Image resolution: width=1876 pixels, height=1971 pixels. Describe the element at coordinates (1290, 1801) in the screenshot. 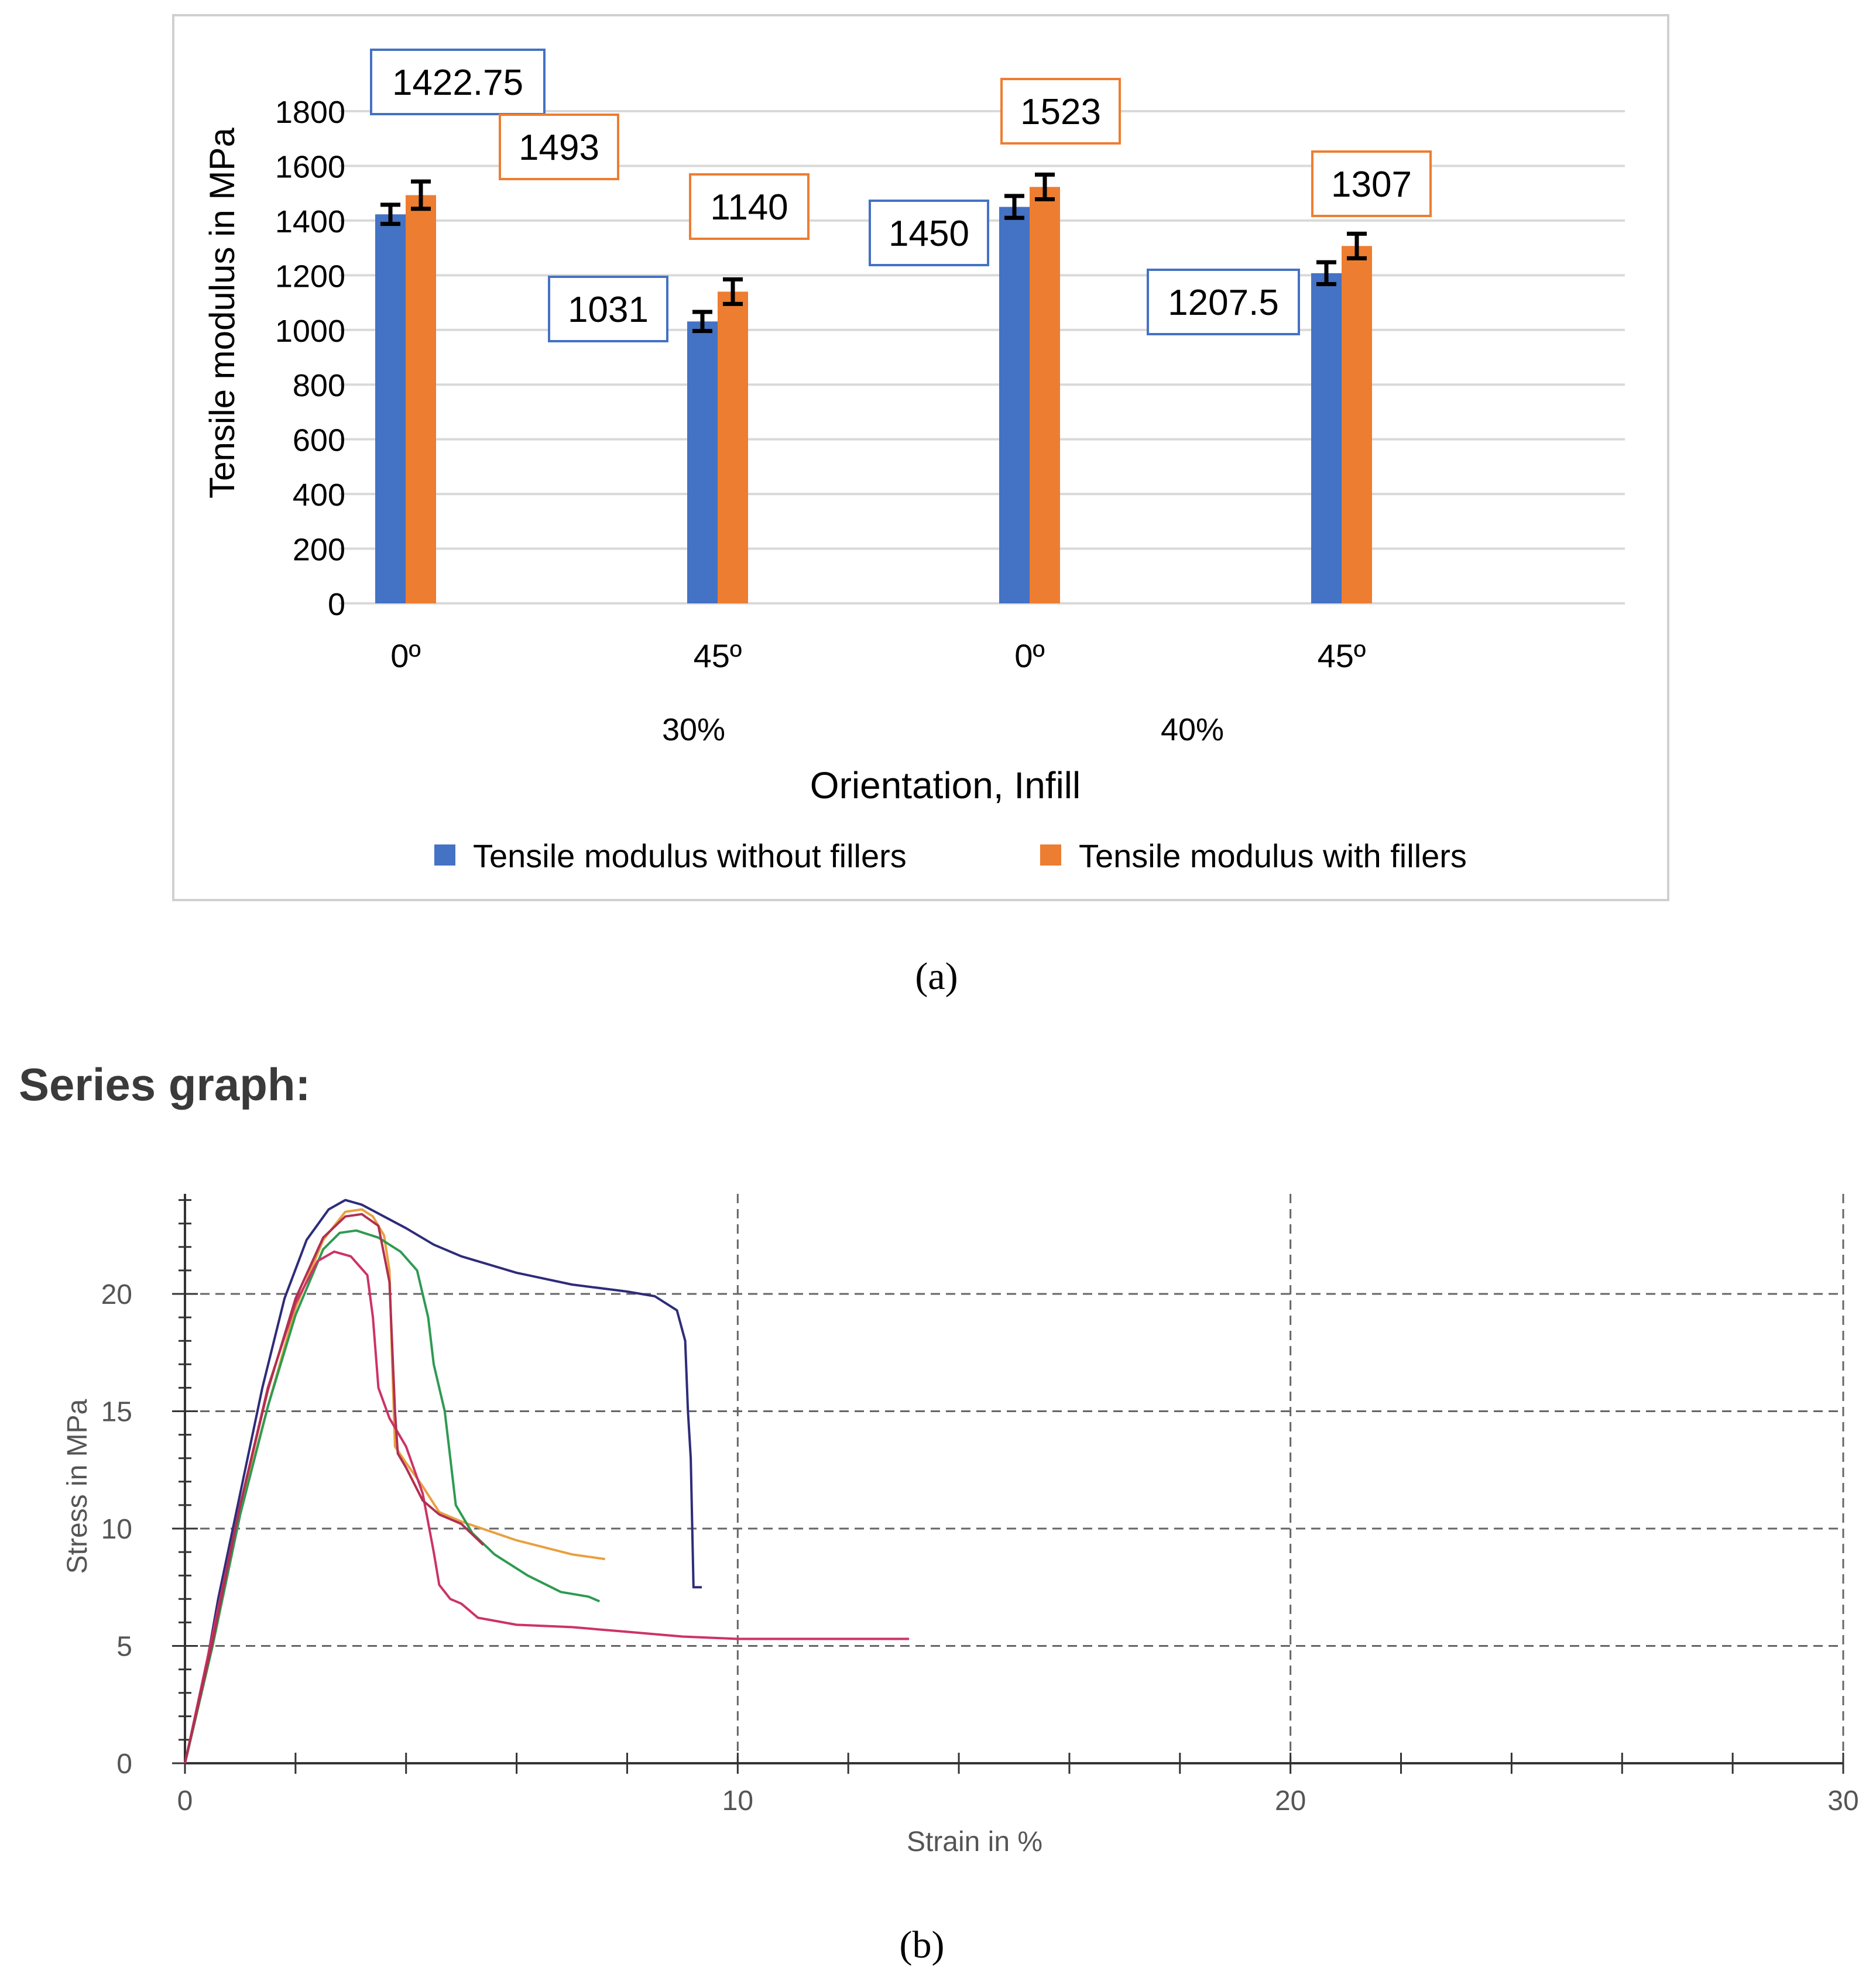

I see `x-tick-label: 20` at that location.